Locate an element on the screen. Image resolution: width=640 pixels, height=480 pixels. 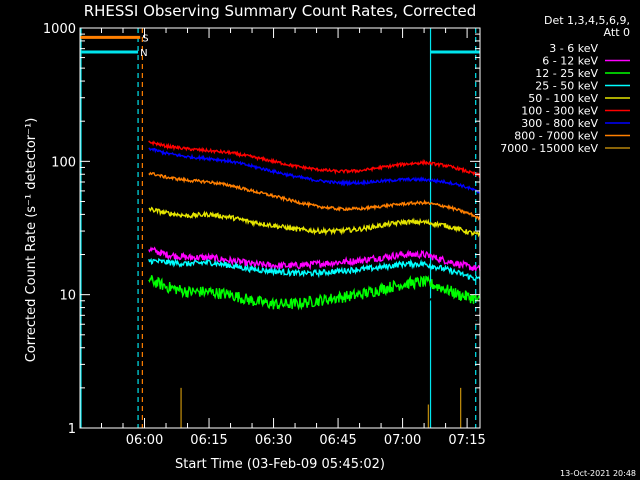
y-tick-label: 10 is located at coordinates (67, 296).